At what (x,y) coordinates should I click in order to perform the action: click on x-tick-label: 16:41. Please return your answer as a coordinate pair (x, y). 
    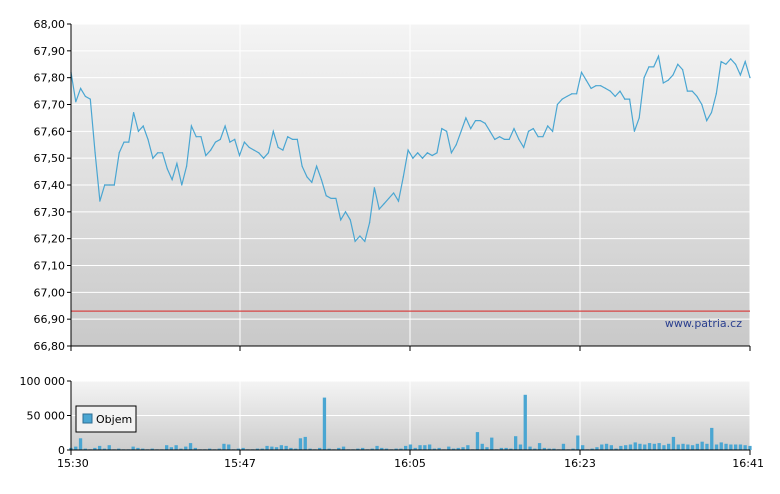
    Looking at the image, I should click on (748, 463).